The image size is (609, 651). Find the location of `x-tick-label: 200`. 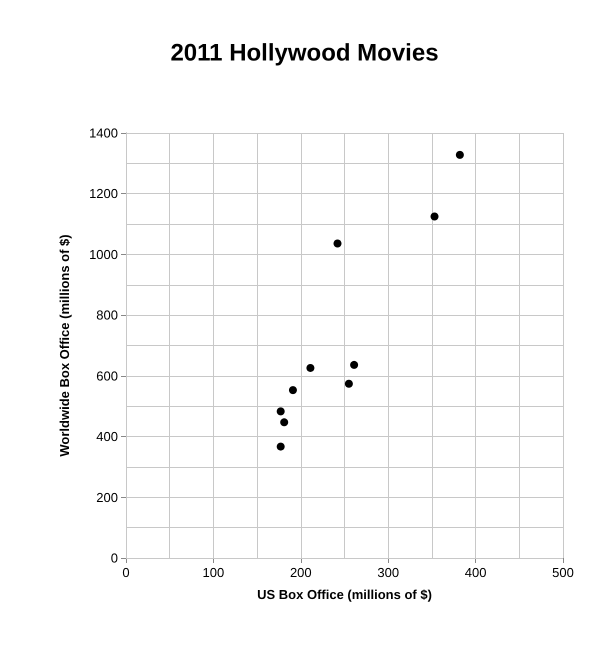

x-tick-label: 200 is located at coordinates (301, 572).